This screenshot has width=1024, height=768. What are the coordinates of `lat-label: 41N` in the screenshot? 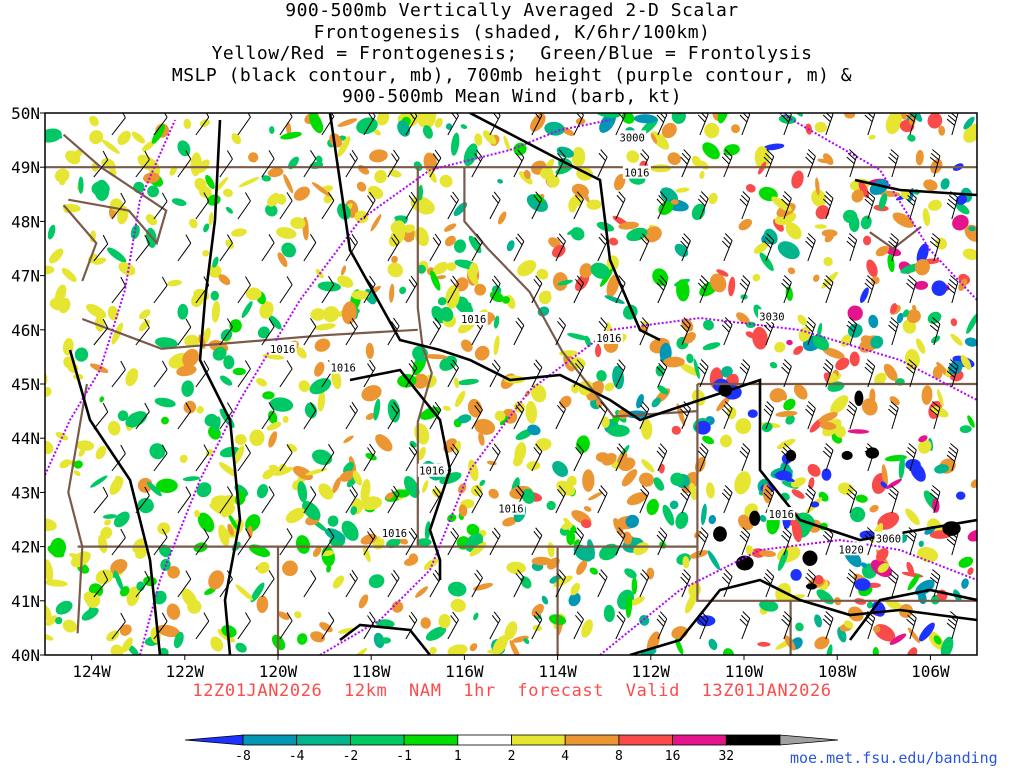 It's located at (25, 601).